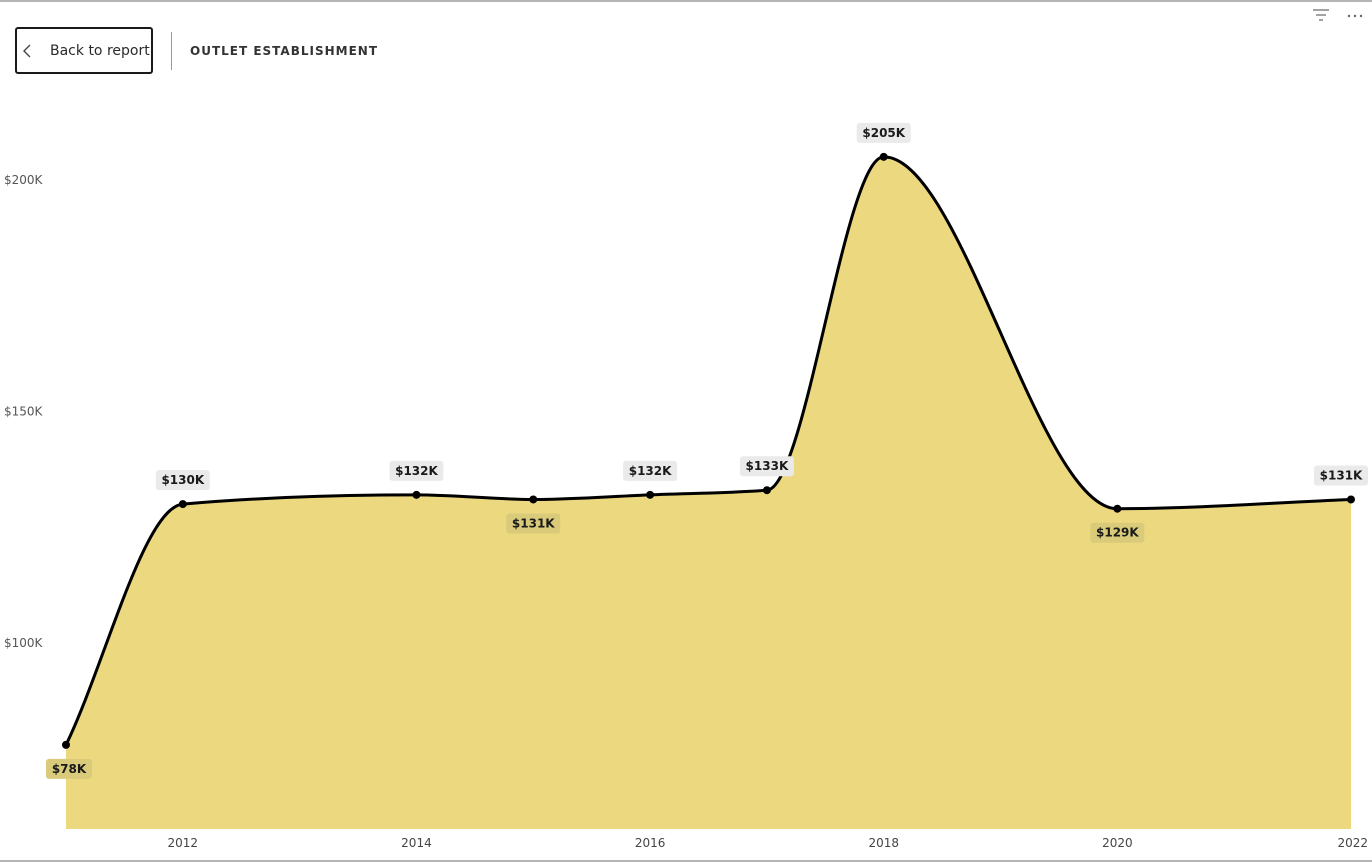 Image resolution: width=1372 pixels, height=862 pixels. What do you see at coordinates (1352, 843) in the screenshot?
I see `x-tick-label: 2022` at bounding box center [1352, 843].